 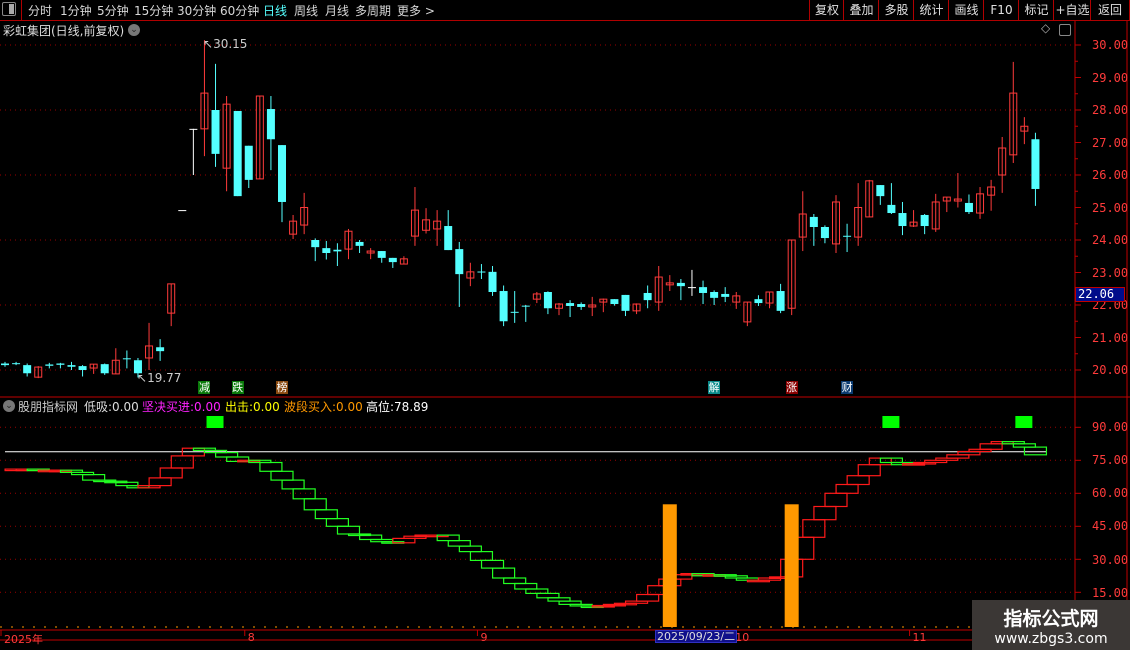 I want to click on legend-label: 坚决买进:, so click(x=168, y=407).